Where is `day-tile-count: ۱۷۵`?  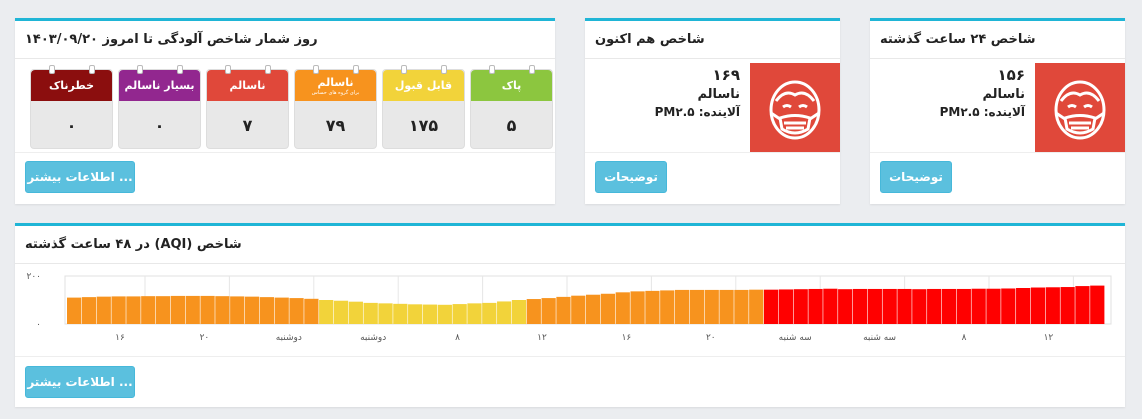 day-tile-count: ۱۷۵ is located at coordinates (423, 125).